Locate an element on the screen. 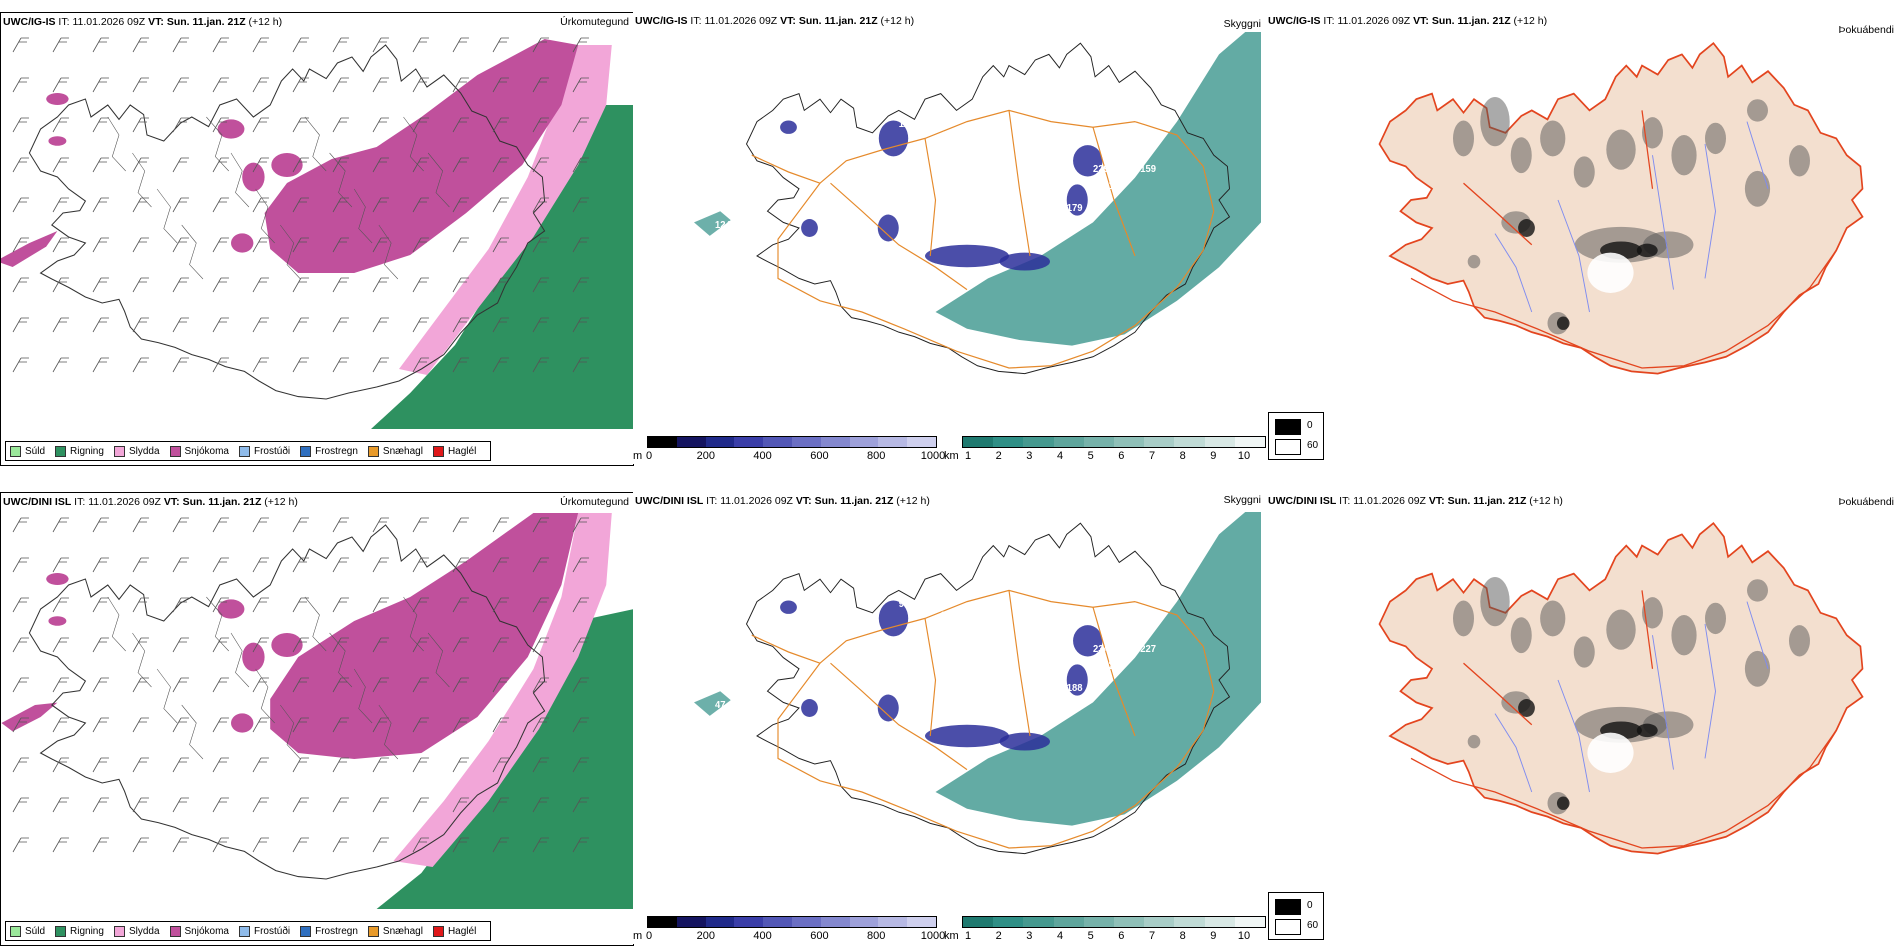 This screenshot has width=1900, height=950. visibility-label: 70 is located at coordinates (977, 654).